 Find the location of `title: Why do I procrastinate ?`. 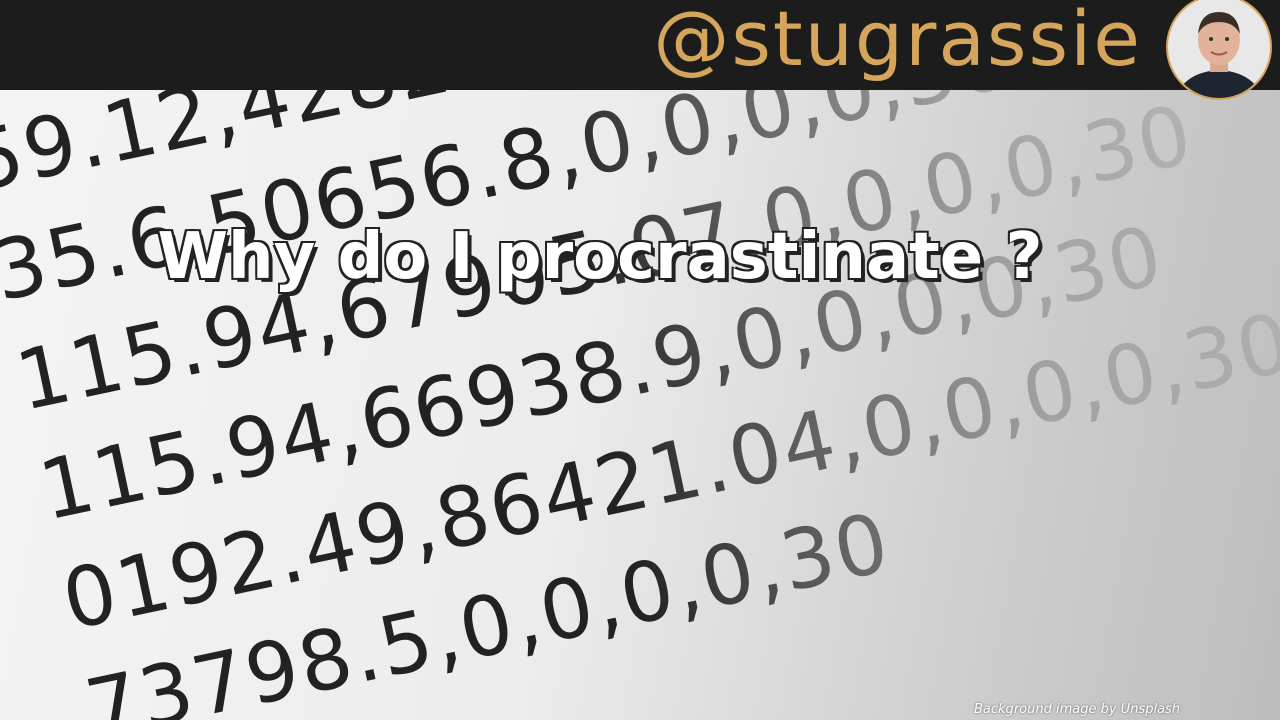

title: Why do I procrastinate ? is located at coordinates (600, 257).